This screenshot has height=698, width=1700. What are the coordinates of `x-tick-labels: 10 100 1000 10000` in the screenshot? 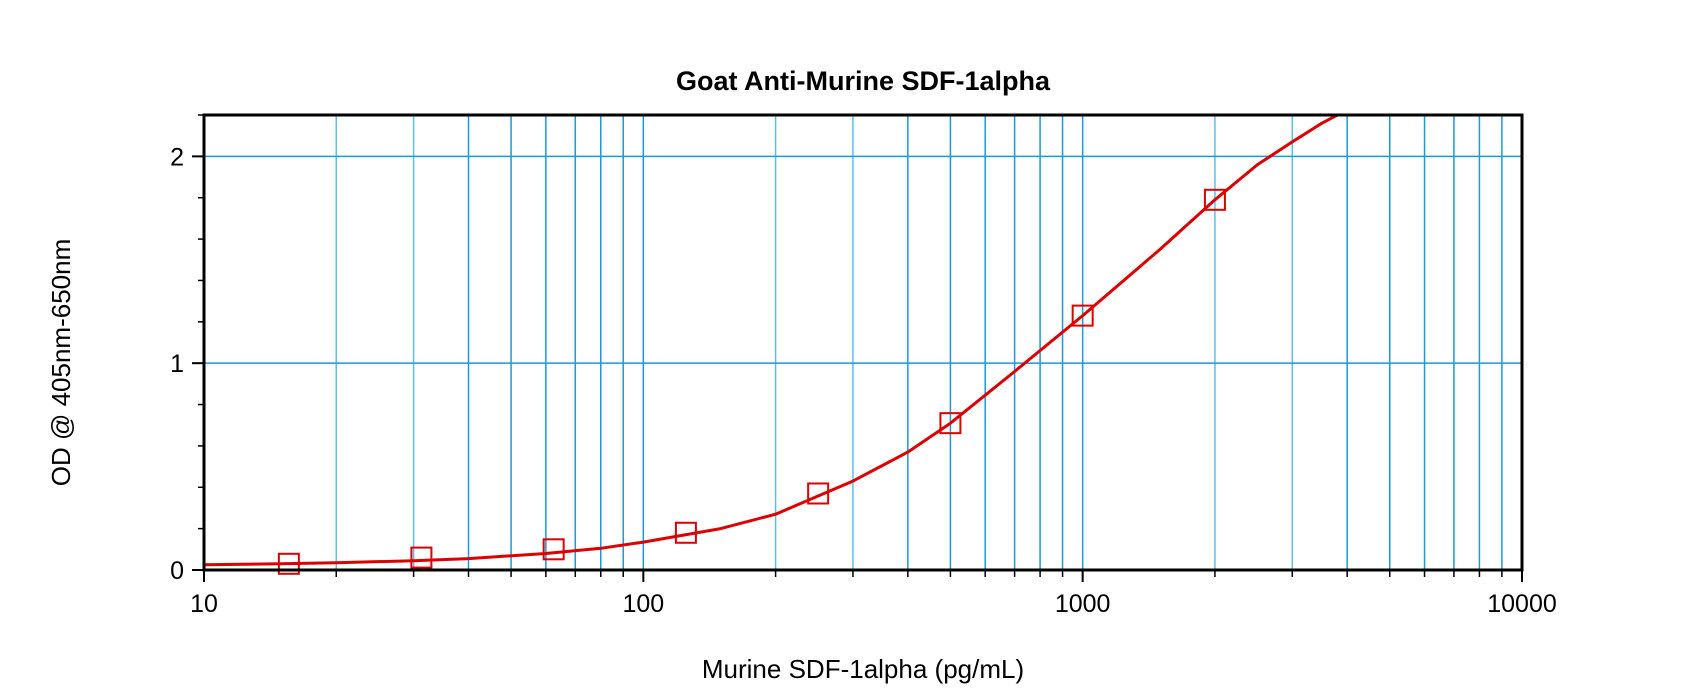 It's located at (873, 604).